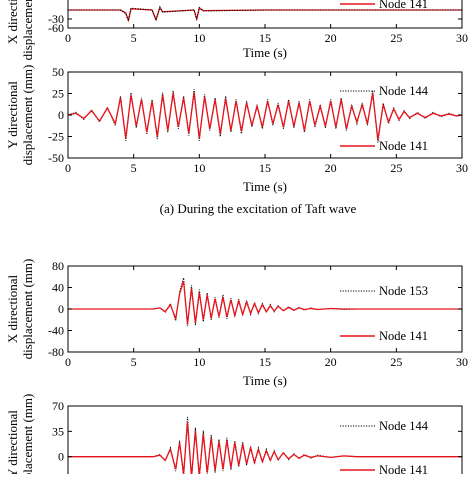  What do you see at coordinates (58, 72) in the screenshot?
I see `y-tick-label: 50` at bounding box center [58, 72].